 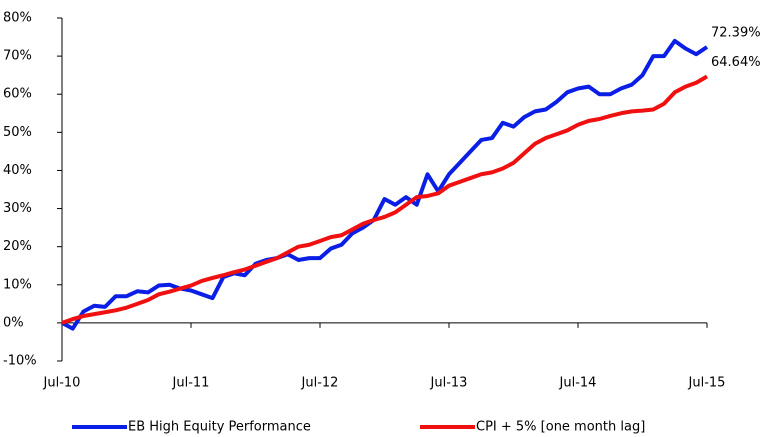 What do you see at coordinates (13, 322) in the screenshot?
I see `y-tick-label: 0%` at bounding box center [13, 322].